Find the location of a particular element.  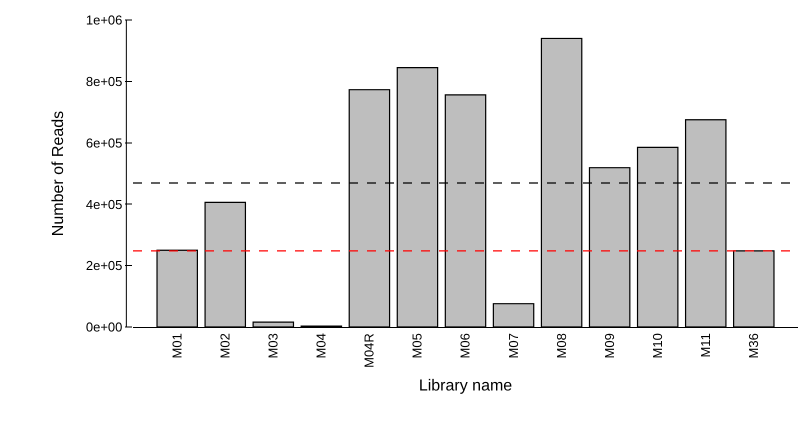

x-tick-label: M06 is located at coordinates (465, 345).